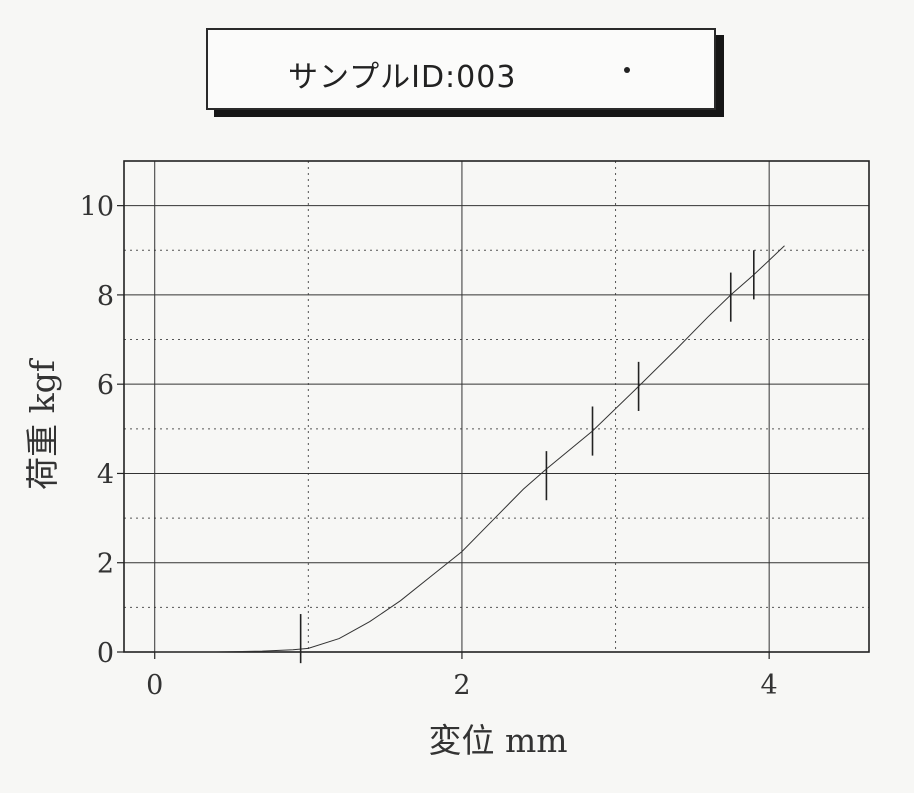  Describe the element at coordinates (627, 70) in the screenshot. I see `title-dot` at that location.